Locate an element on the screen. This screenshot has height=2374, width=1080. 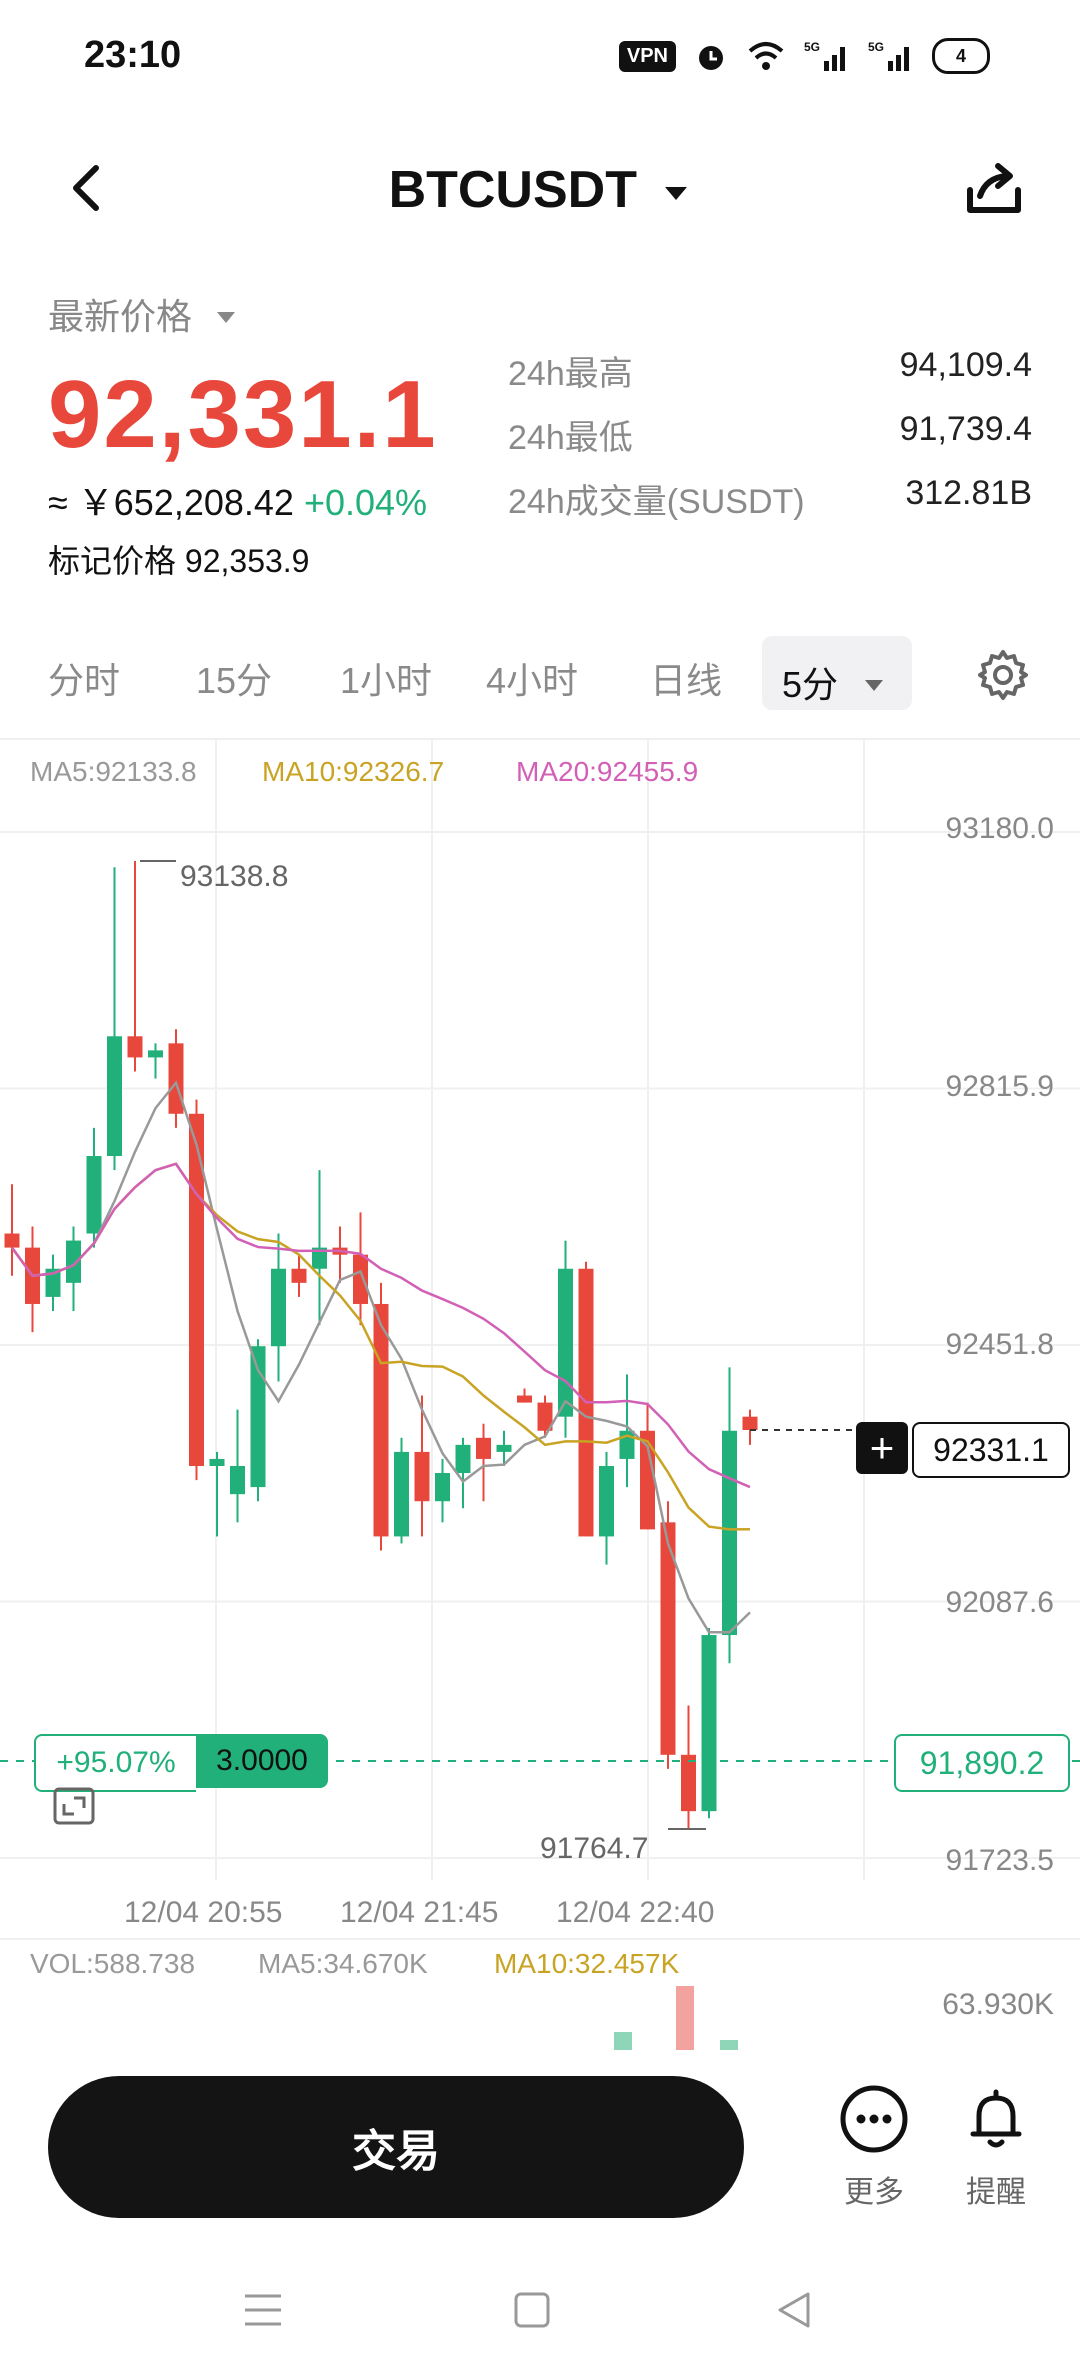
position-entry-price: 91,890.2 is located at coordinates (982, 1763).